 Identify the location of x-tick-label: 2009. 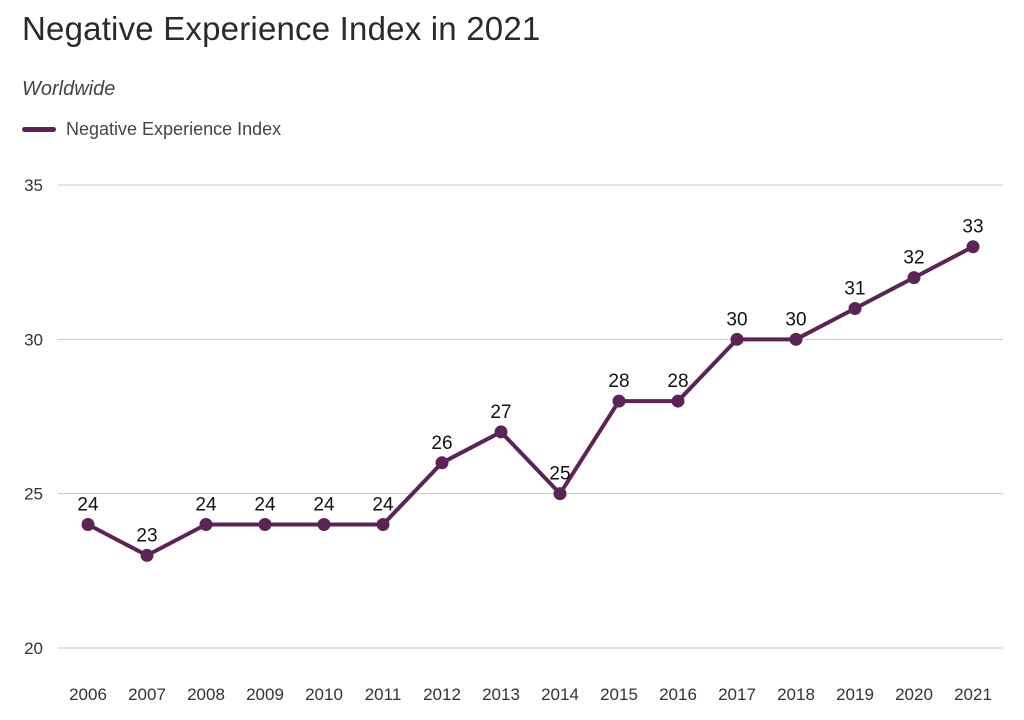
(265, 694).